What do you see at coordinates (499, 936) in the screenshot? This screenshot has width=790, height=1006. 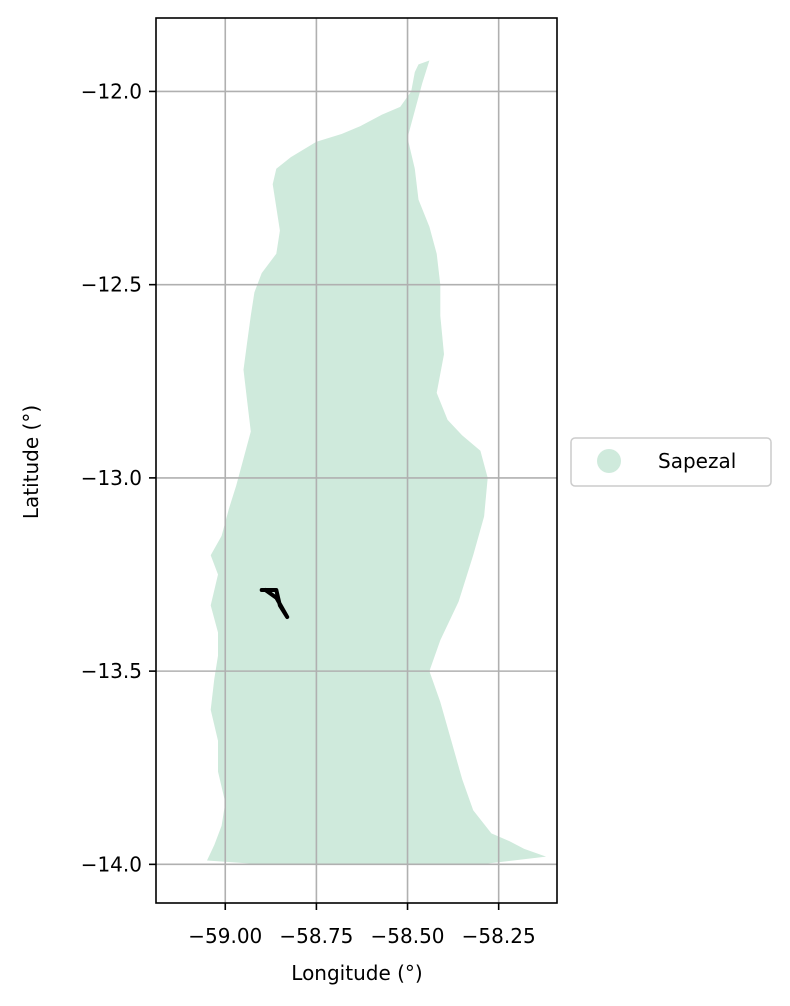 I see `x-tick-label: −58.25` at bounding box center [499, 936].